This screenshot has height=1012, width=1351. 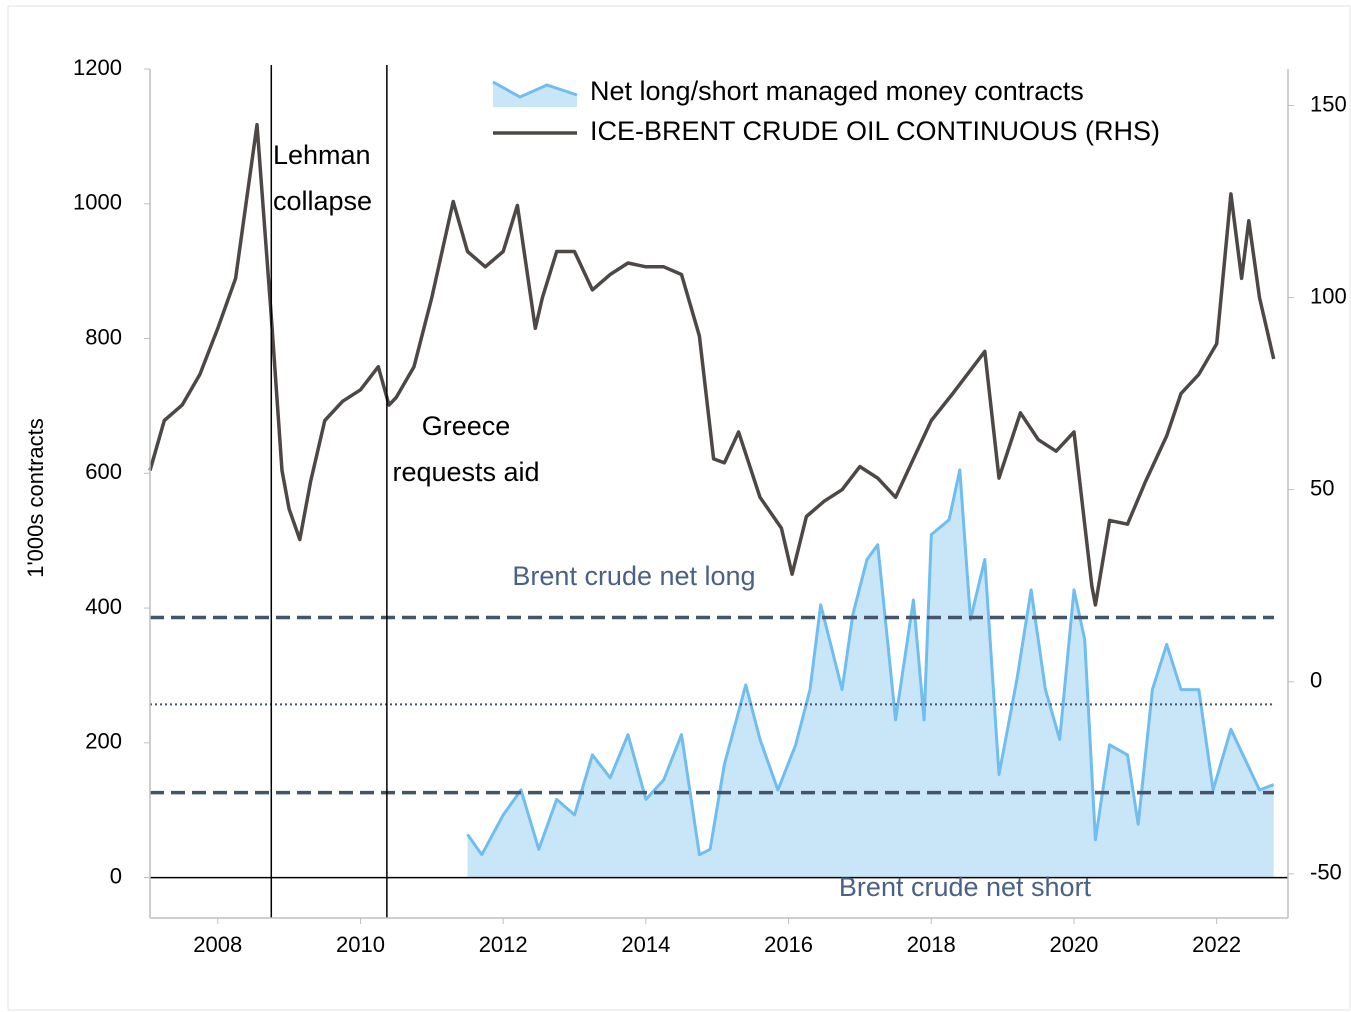 What do you see at coordinates (360, 944) in the screenshot?
I see `x-tick-label: 2010` at bounding box center [360, 944].